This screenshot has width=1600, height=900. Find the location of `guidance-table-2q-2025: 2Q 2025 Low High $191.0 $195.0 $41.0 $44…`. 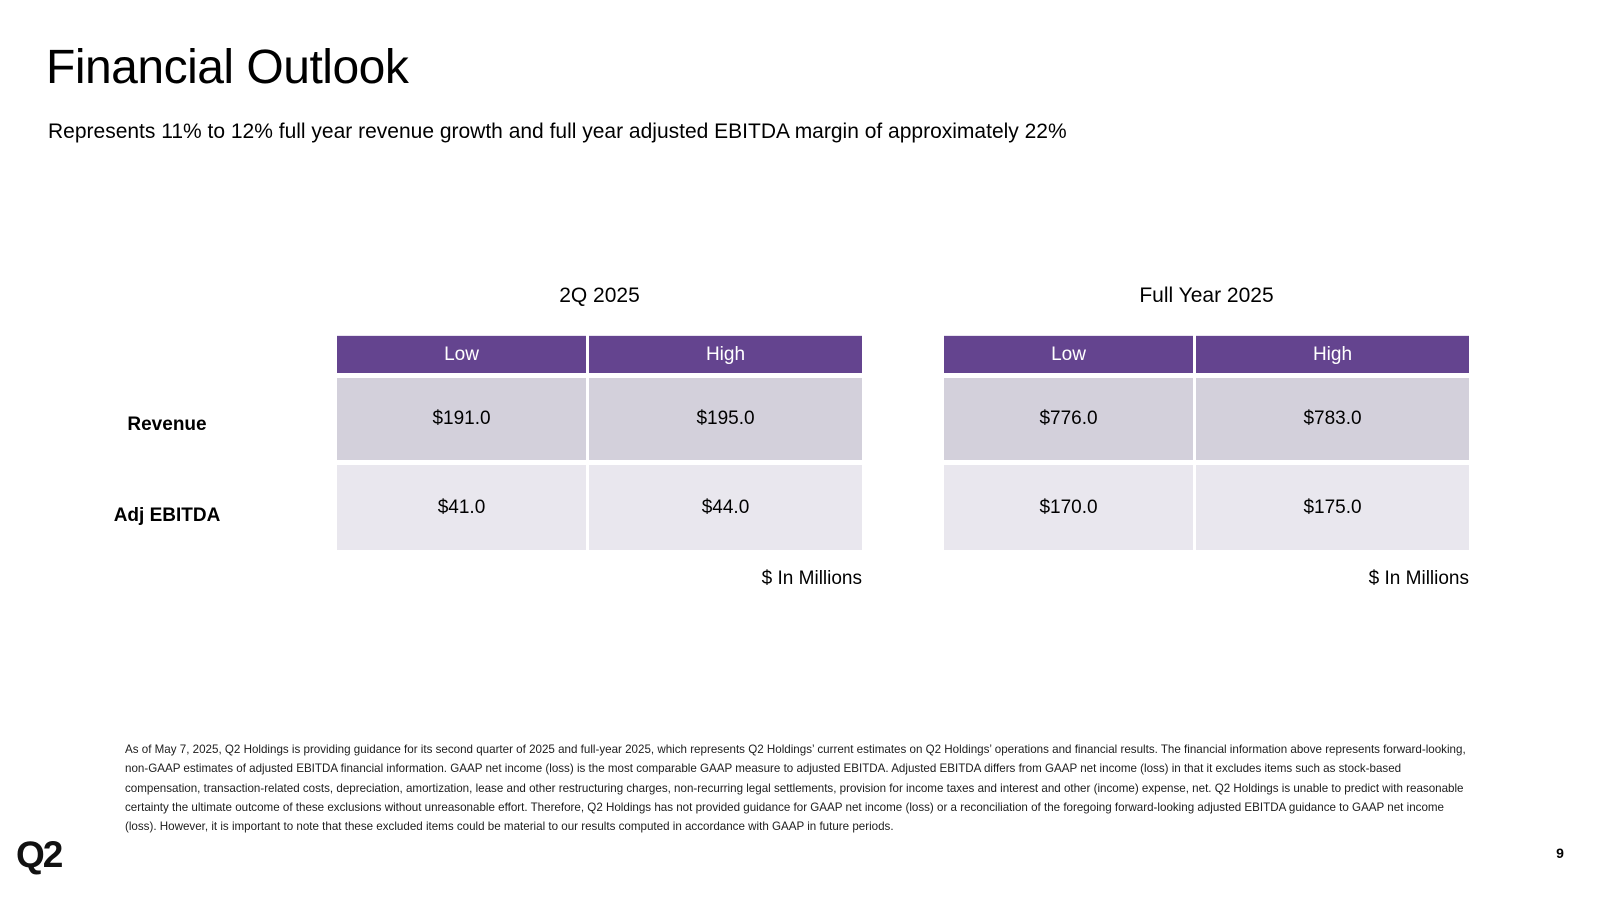

guidance-table-2q-2025: 2Q 2025 Low High $191.0 $195.0 $41.0 $44… is located at coordinates (599, 442).